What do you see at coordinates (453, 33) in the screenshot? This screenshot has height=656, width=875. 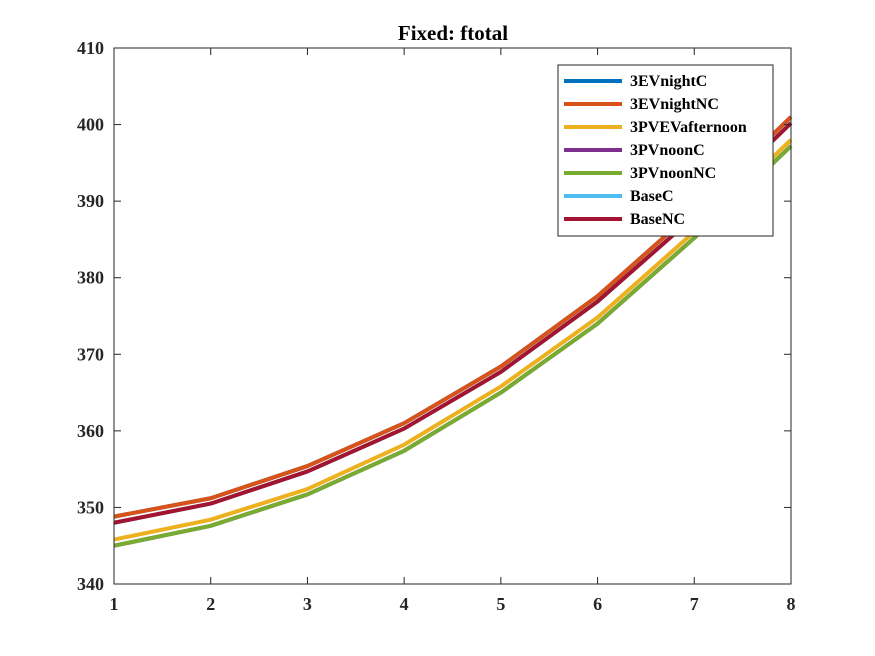 I see `chart-title: Fixed: ftotal` at bounding box center [453, 33].